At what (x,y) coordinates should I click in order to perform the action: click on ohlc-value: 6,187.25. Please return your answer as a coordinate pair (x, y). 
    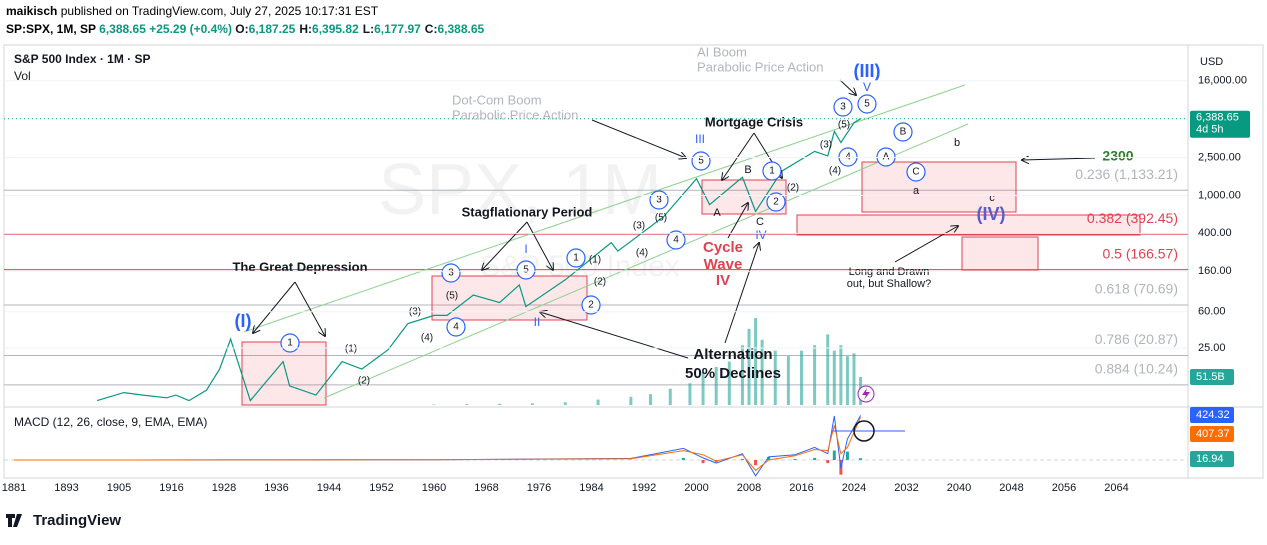
    Looking at the image, I should click on (272, 29).